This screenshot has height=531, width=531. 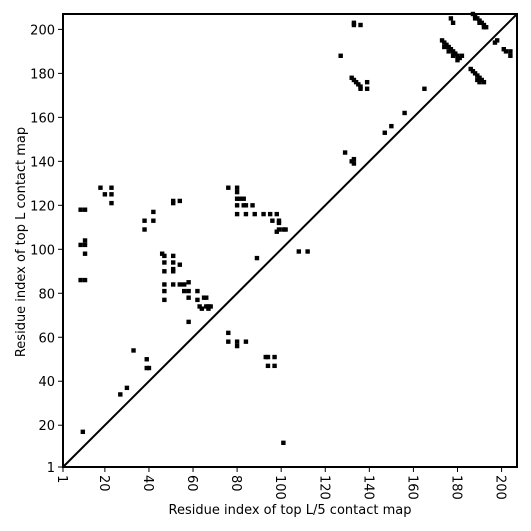 I want to click on x-tick-label: 20, so click(x=103, y=483).